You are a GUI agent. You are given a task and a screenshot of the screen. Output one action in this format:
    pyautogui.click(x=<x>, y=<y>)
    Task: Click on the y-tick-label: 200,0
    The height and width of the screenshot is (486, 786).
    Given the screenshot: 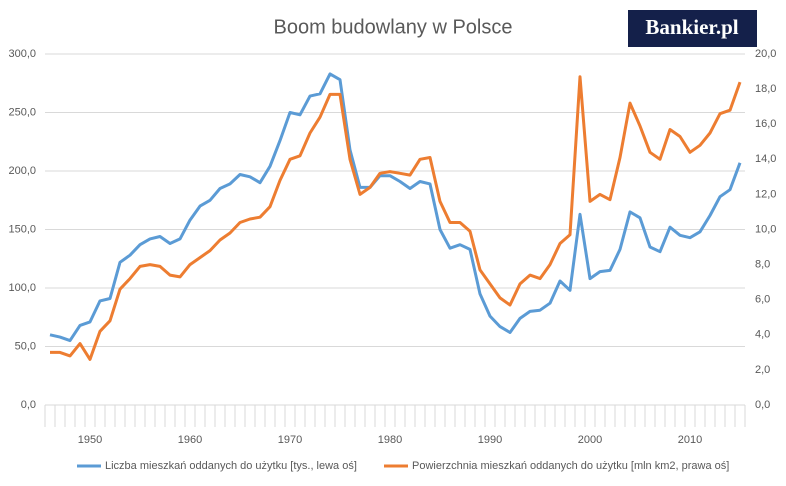 What is the action you would take?
    pyautogui.click(x=22, y=171)
    